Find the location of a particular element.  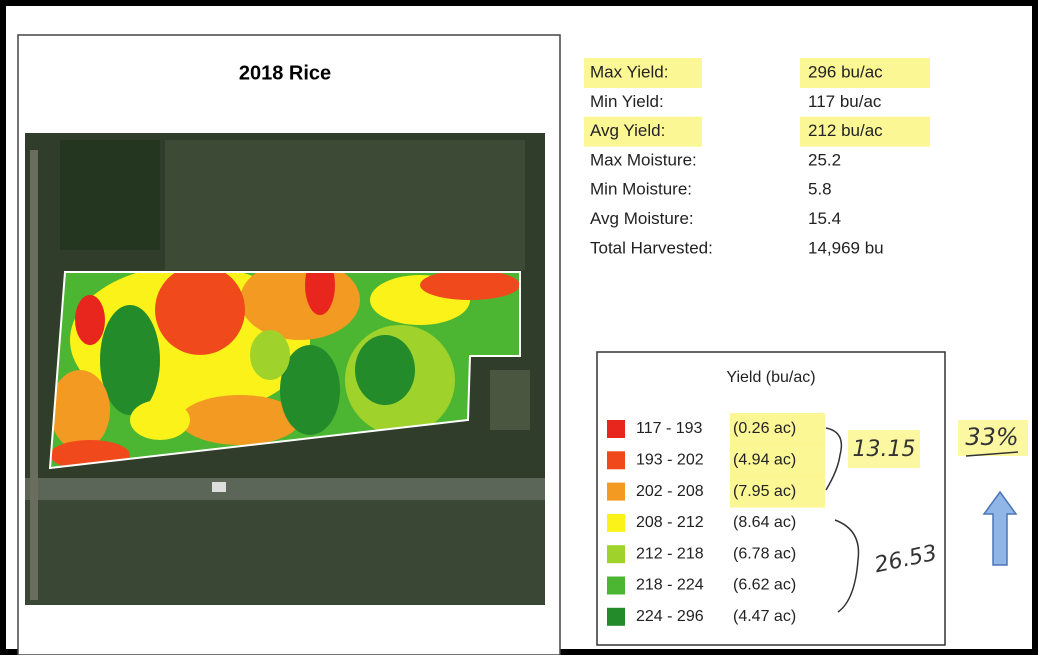

legend-range: 212 - 218 is located at coordinates (670, 553).